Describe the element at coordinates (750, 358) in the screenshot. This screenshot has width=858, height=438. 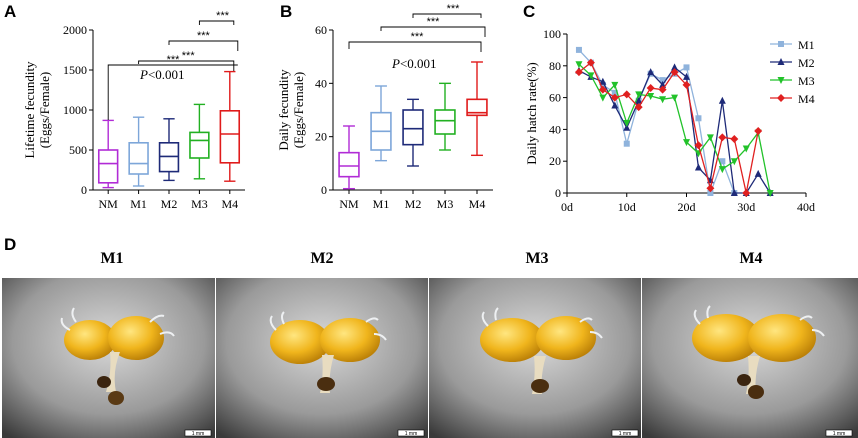
I see `ovary-photo-m4: 1 mm` at that location.